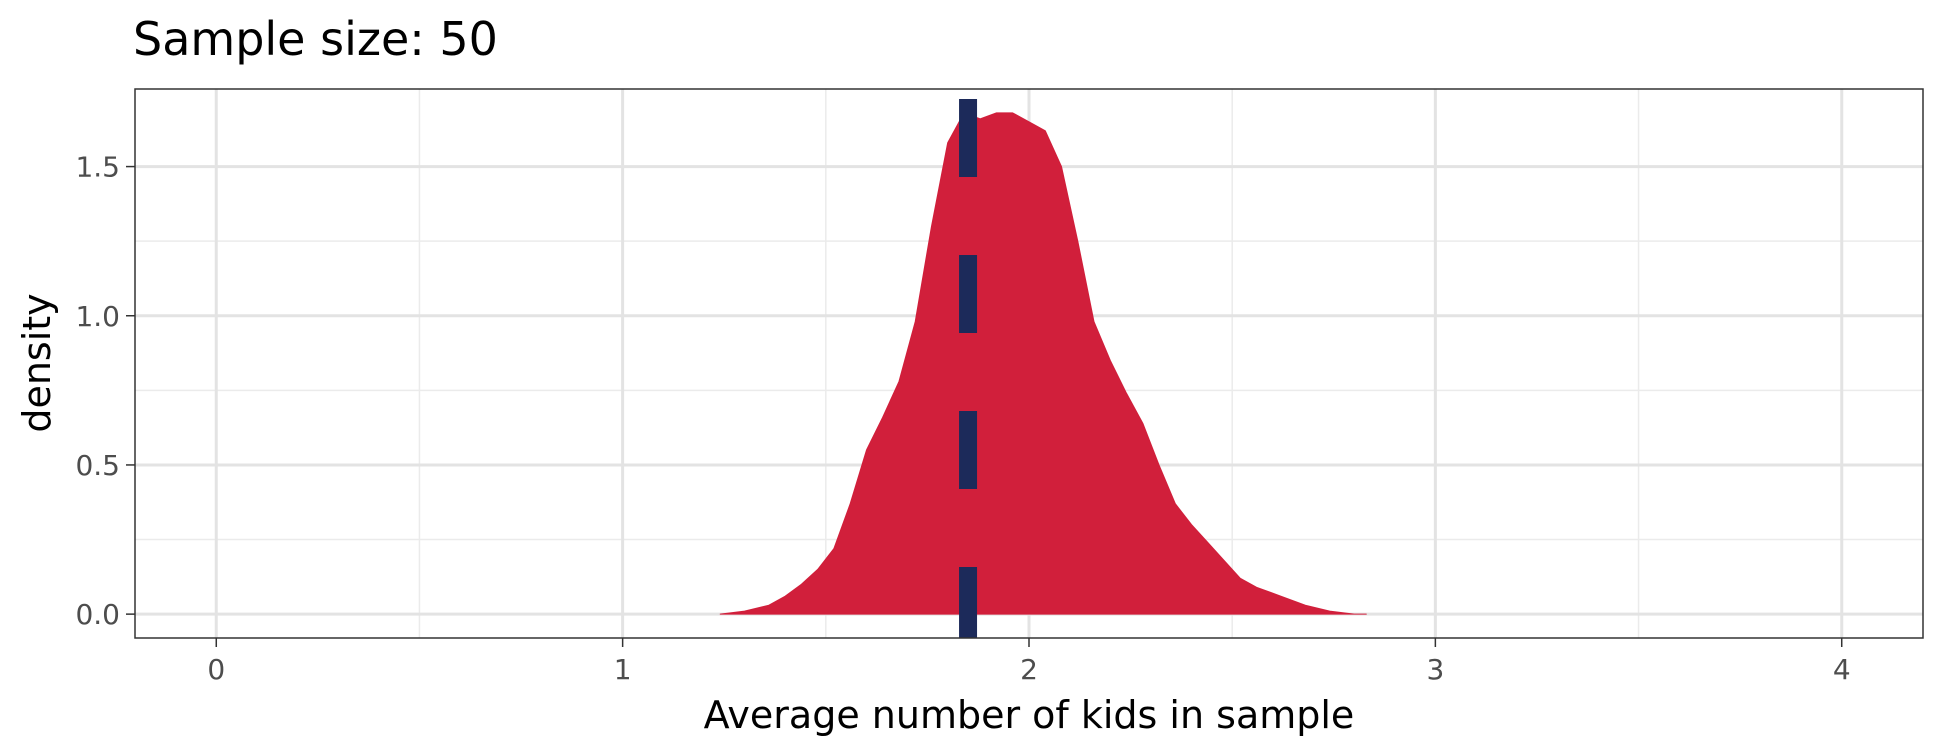  What do you see at coordinates (1435, 669) in the screenshot?
I see `x-tick-label: 3` at bounding box center [1435, 669].